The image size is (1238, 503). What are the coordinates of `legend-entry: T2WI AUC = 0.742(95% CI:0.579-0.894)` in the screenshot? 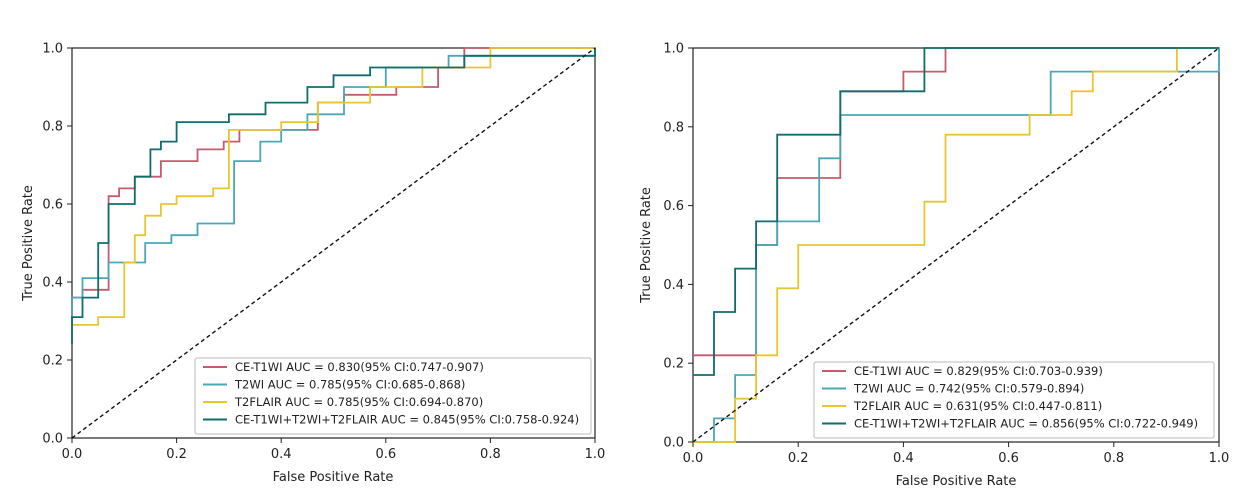 It's located at (968, 389).